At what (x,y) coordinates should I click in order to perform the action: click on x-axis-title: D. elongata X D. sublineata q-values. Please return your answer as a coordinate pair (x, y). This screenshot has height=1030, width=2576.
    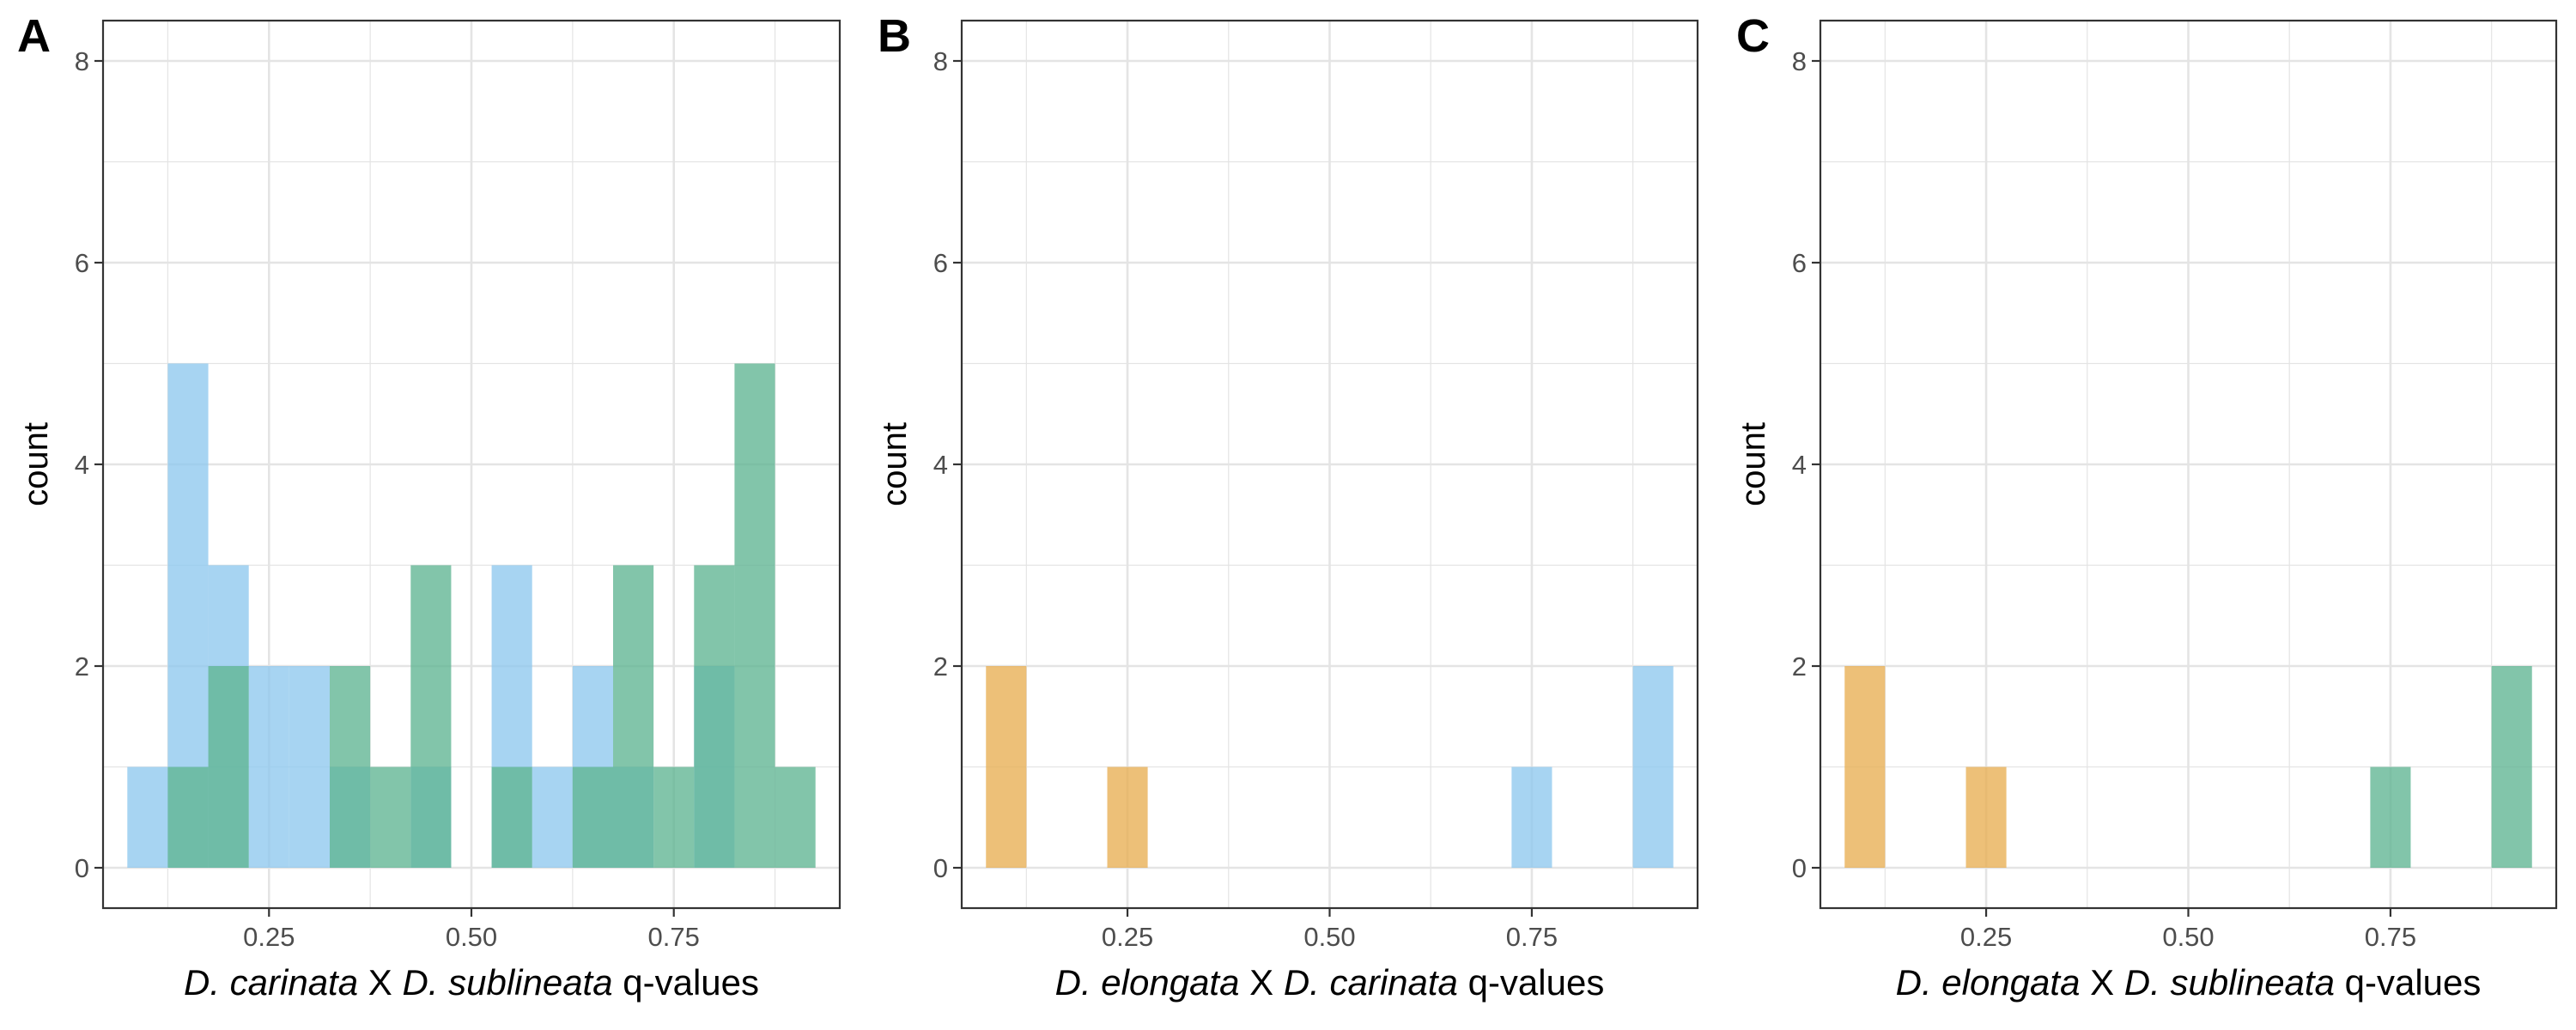
    Looking at the image, I should click on (2189, 982).